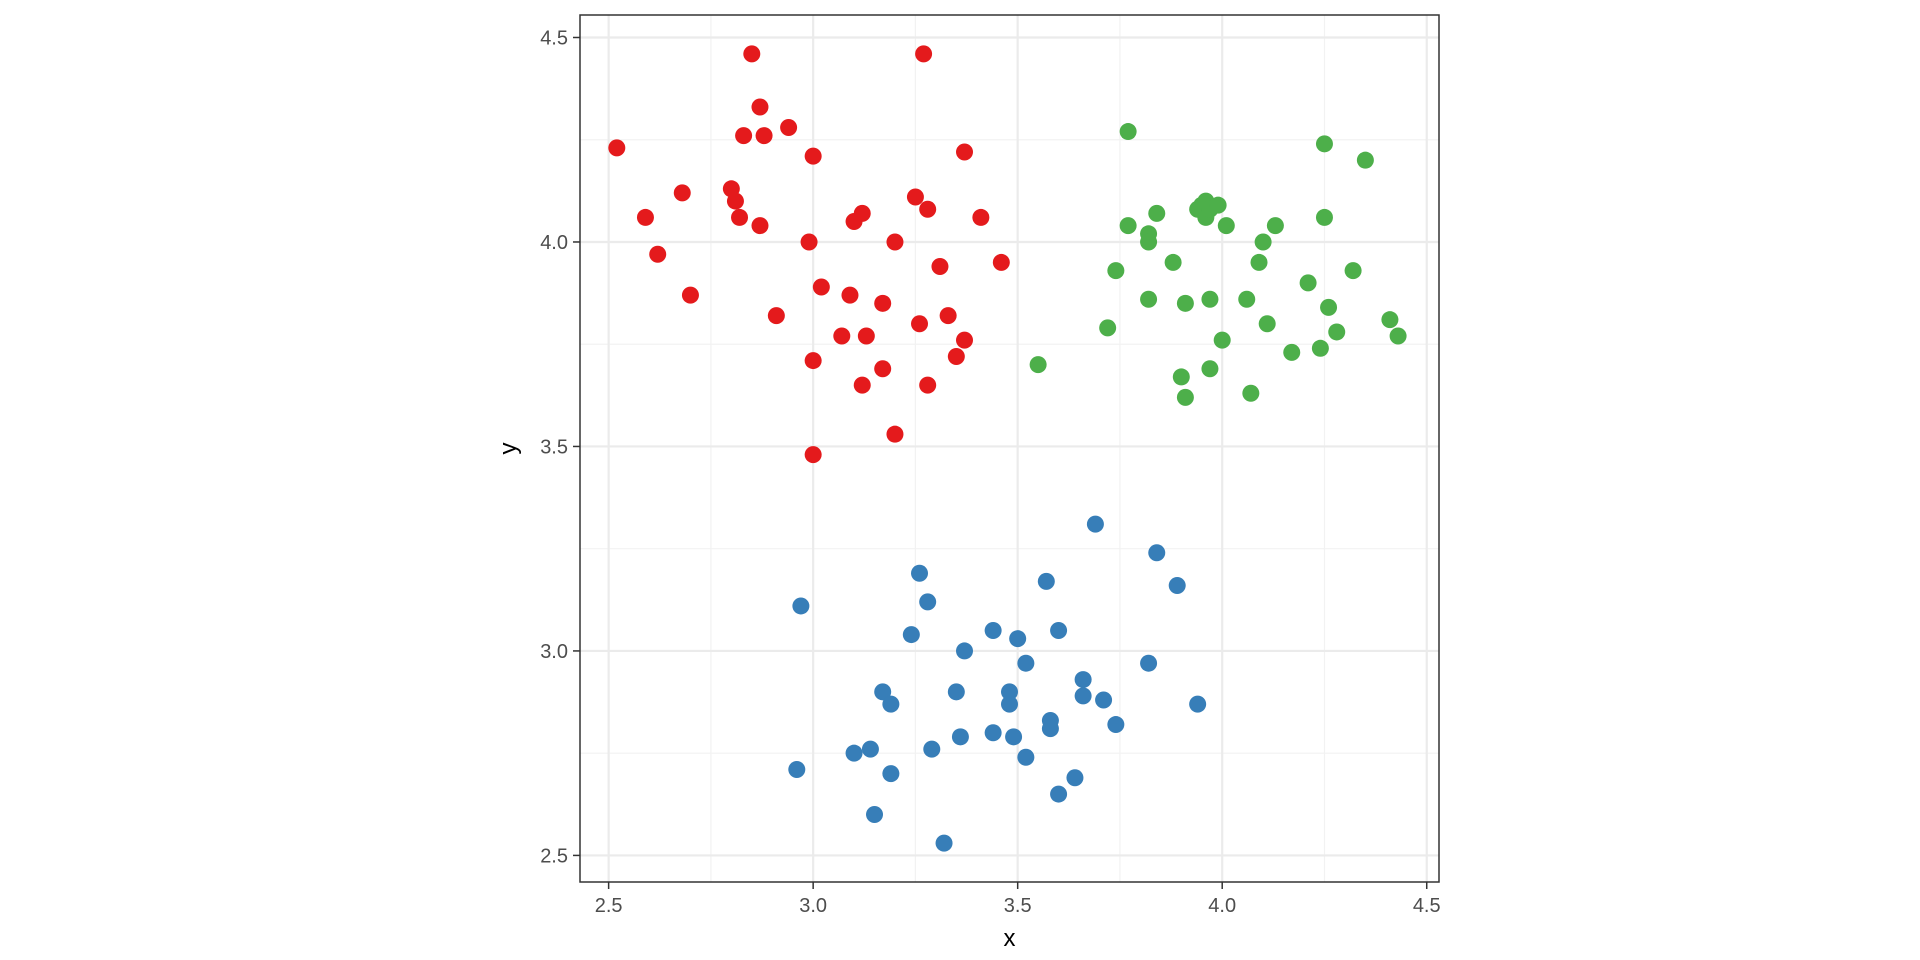 The height and width of the screenshot is (960, 1920). Describe the element at coordinates (1222, 906) in the screenshot. I see `x-tick-label: 4.0` at that location.